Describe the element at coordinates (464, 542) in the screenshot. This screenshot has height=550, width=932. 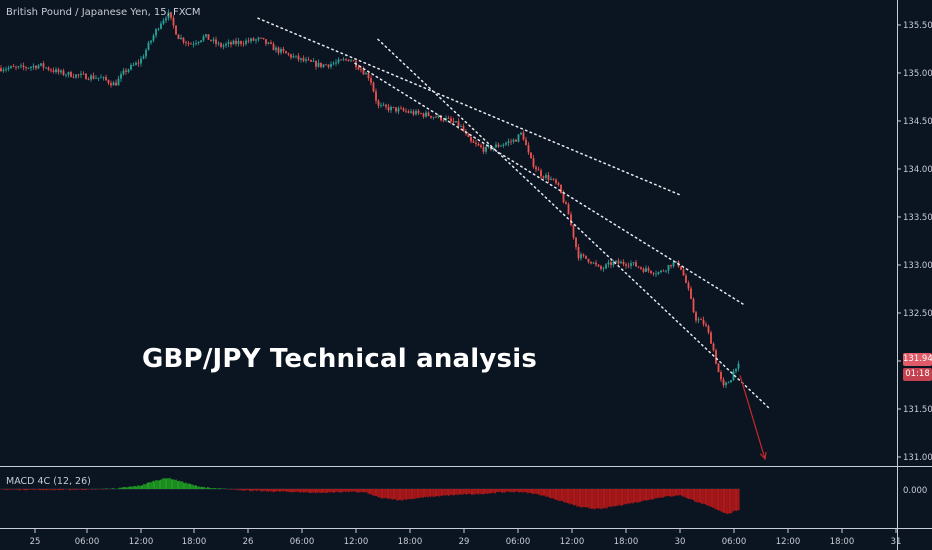
I see `time-tick-label: 29` at that location.